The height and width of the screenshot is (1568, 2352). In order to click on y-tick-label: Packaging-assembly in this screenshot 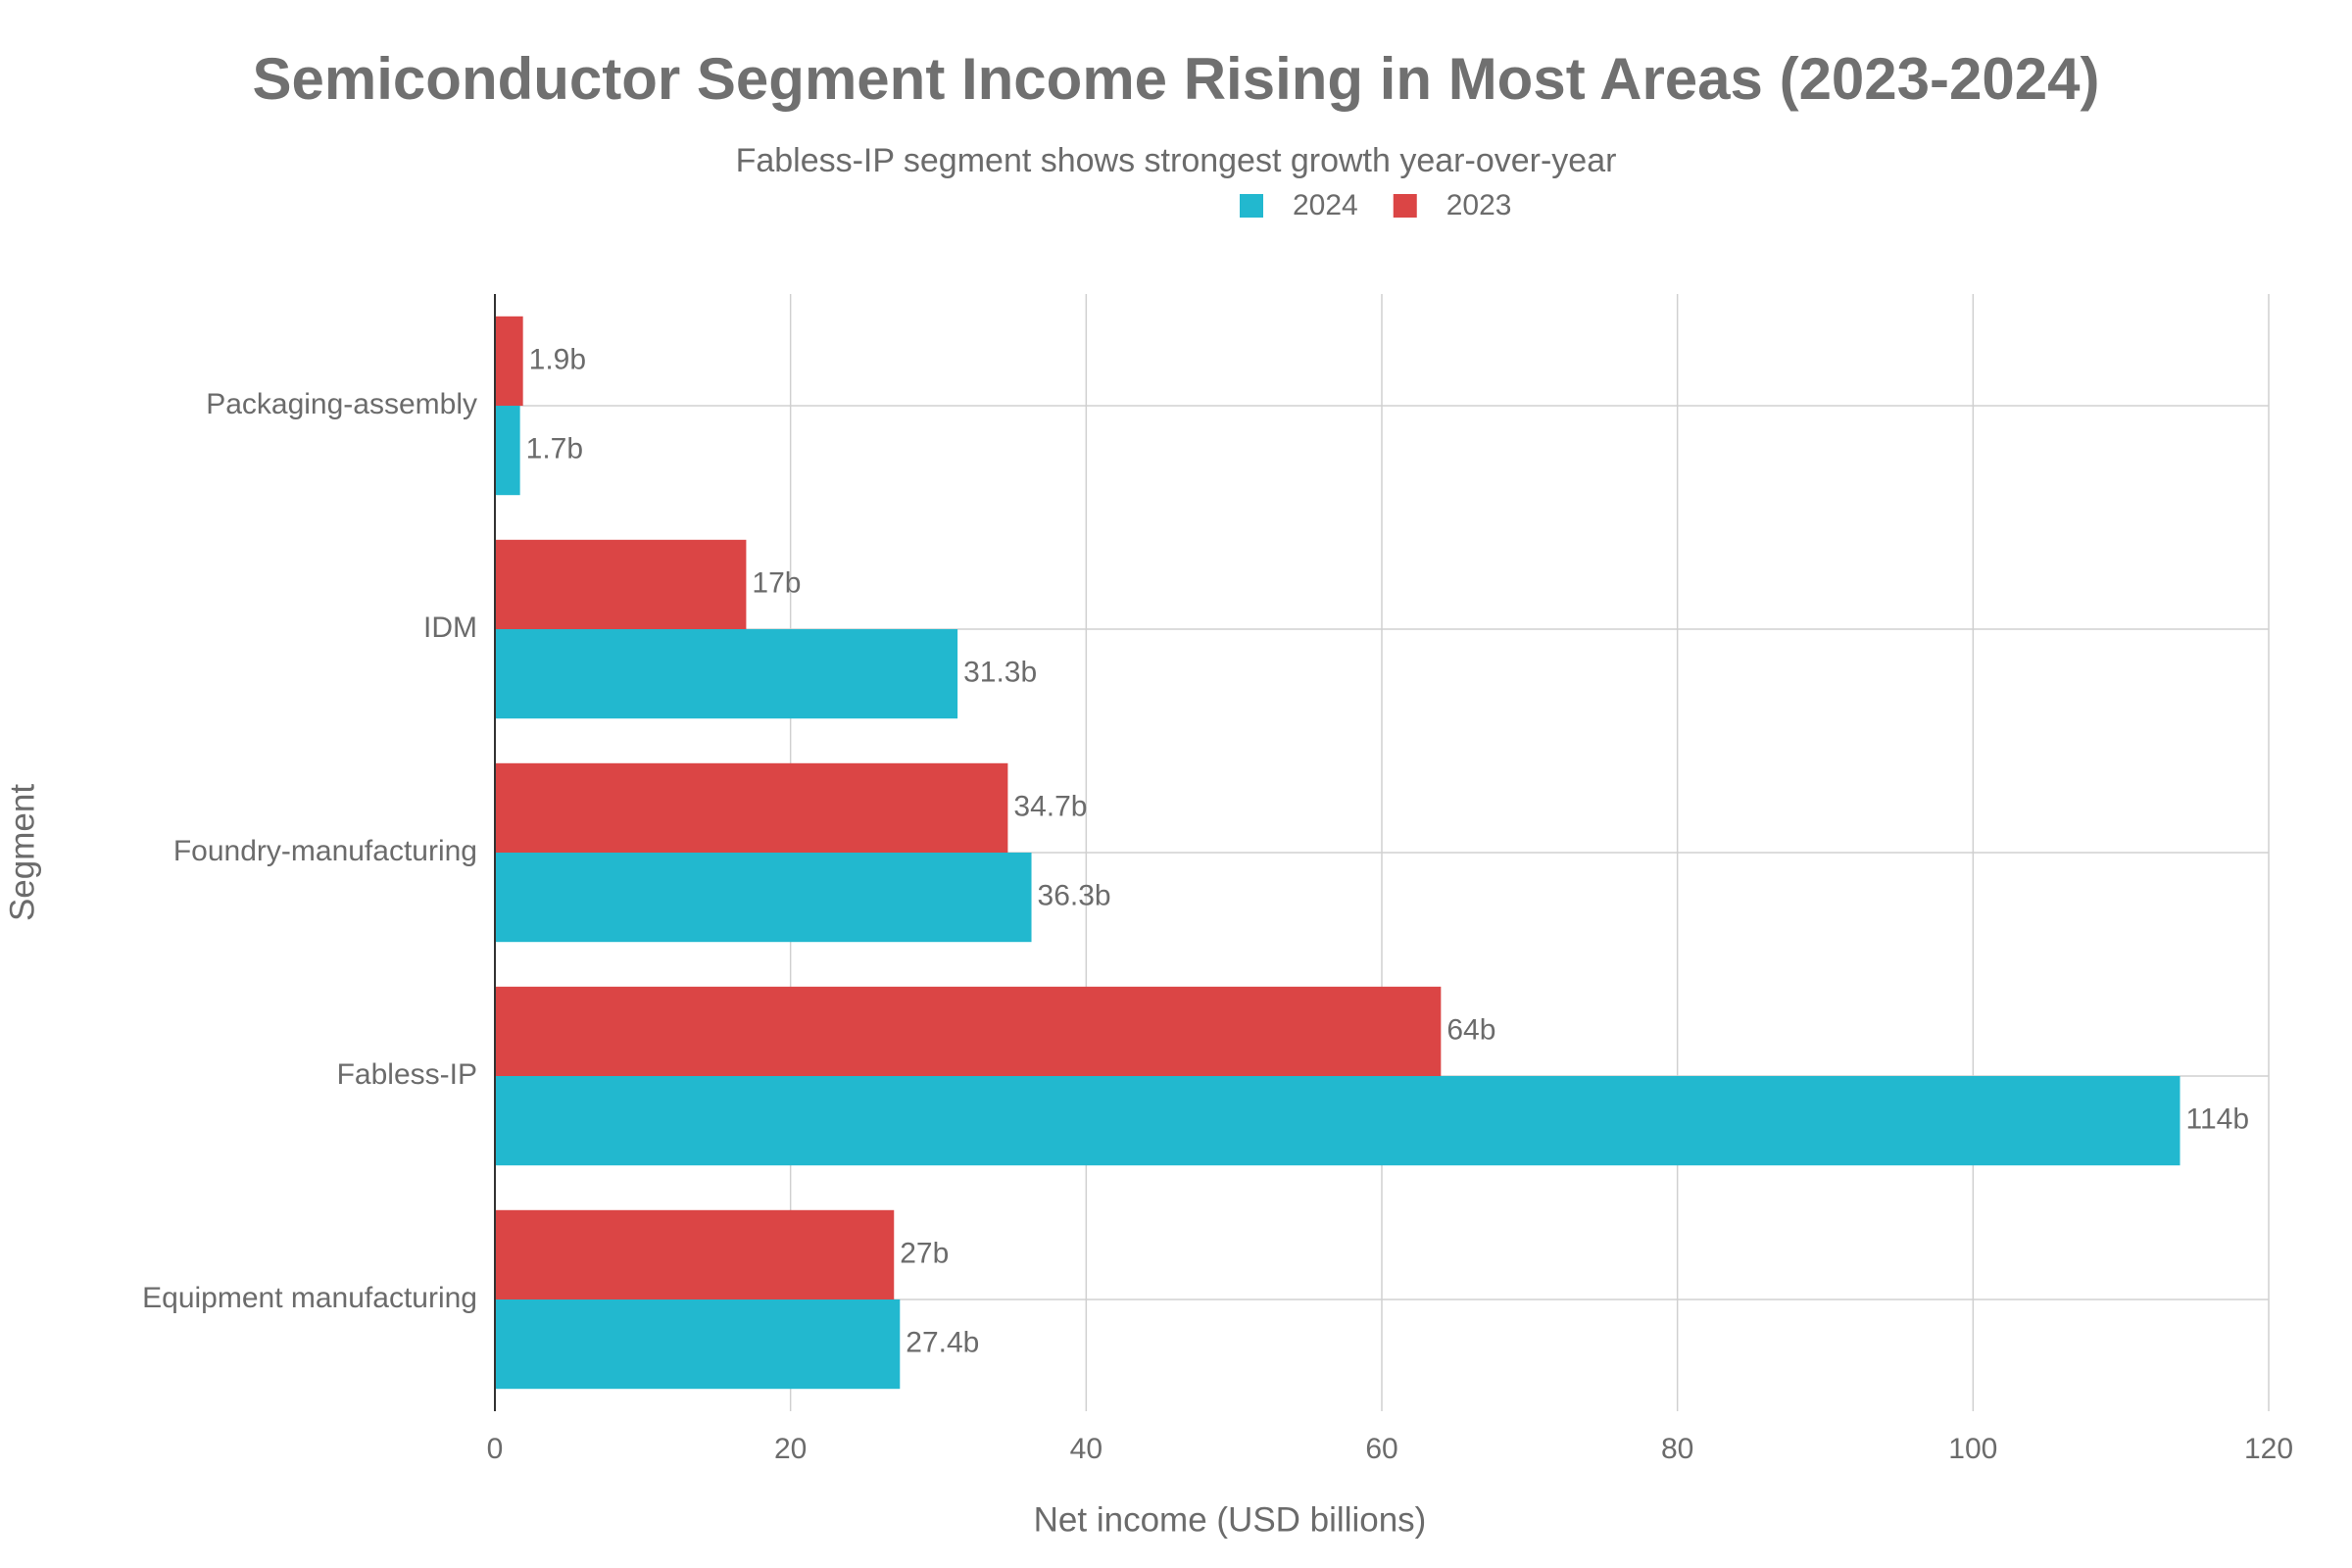, I will do `click(341, 404)`.